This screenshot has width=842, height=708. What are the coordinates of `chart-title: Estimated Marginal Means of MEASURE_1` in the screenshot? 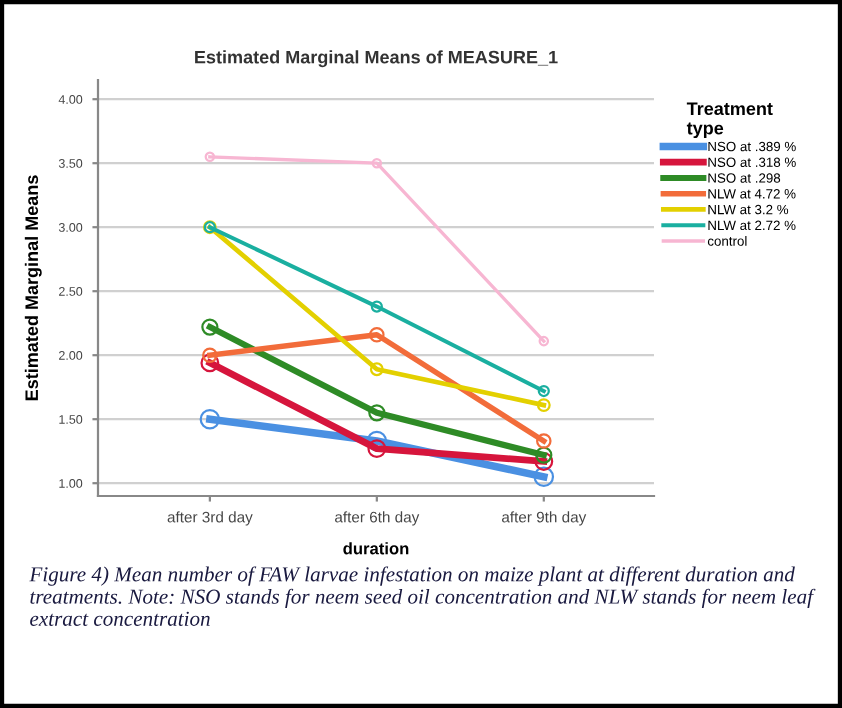 It's located at (376, 59).